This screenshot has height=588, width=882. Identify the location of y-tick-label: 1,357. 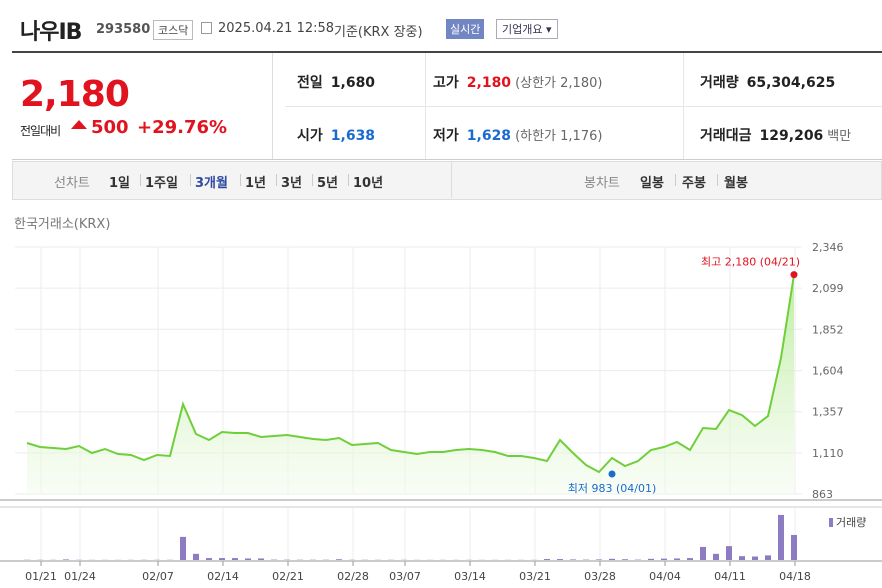
(828, 412).